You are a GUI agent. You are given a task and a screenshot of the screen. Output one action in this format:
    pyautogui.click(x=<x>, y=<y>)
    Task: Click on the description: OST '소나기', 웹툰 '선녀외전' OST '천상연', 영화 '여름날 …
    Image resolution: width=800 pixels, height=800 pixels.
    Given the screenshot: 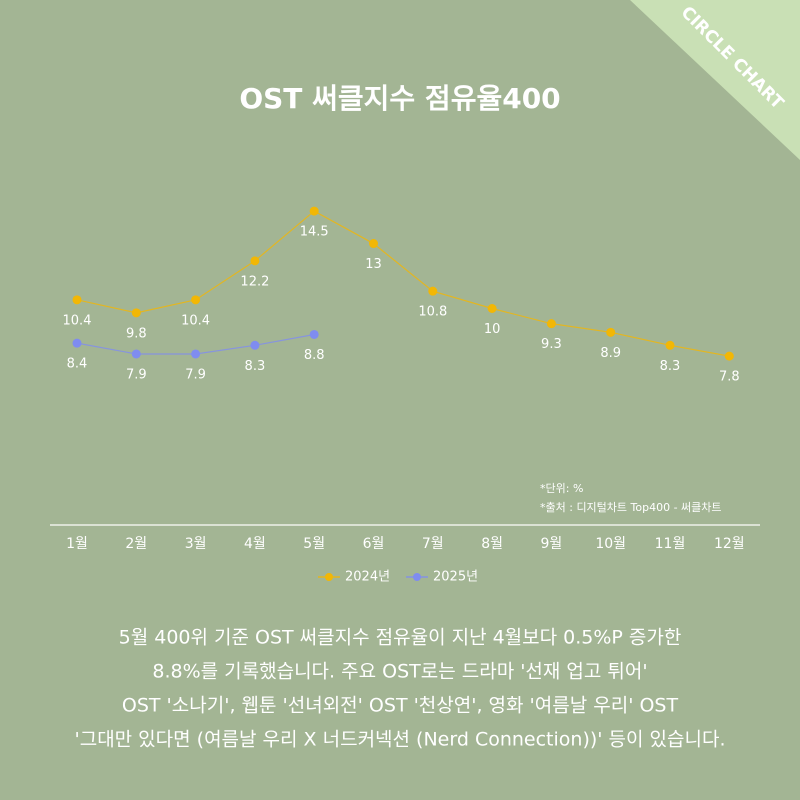 What is the action you would take?
    pyautogui.click(x=400, y=706)
    